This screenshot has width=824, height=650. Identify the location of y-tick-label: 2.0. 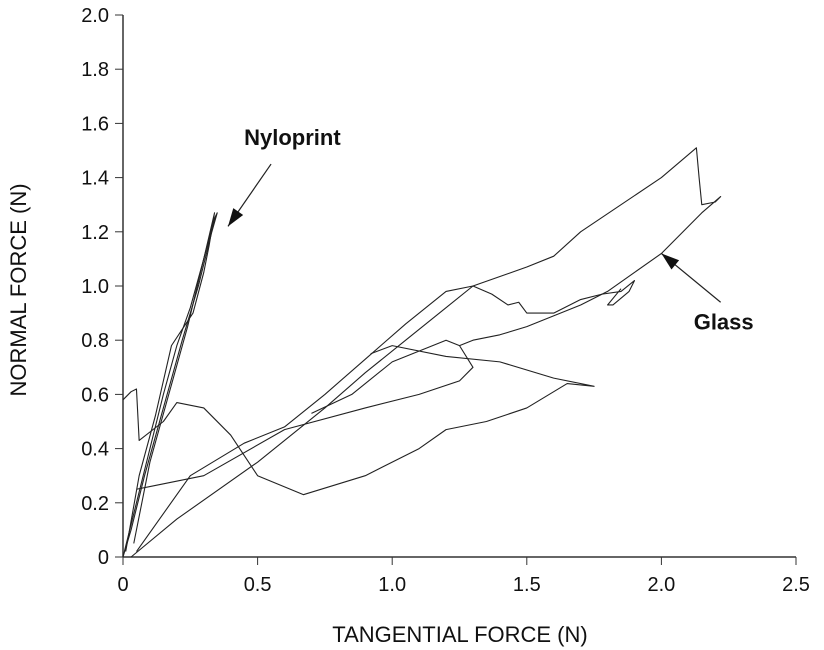
(95, 16).